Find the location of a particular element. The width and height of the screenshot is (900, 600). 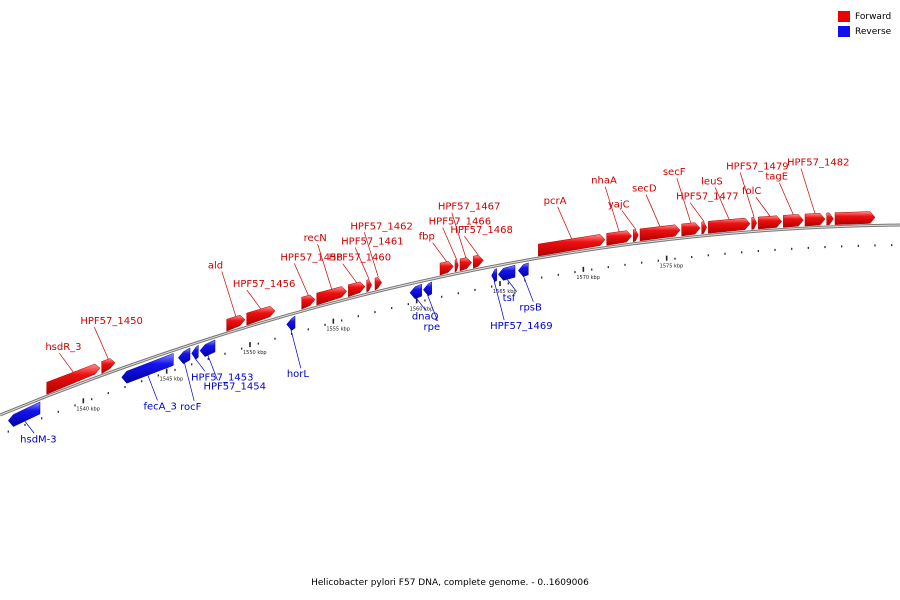

gene-label: folC is located at coordinates (751, 191).